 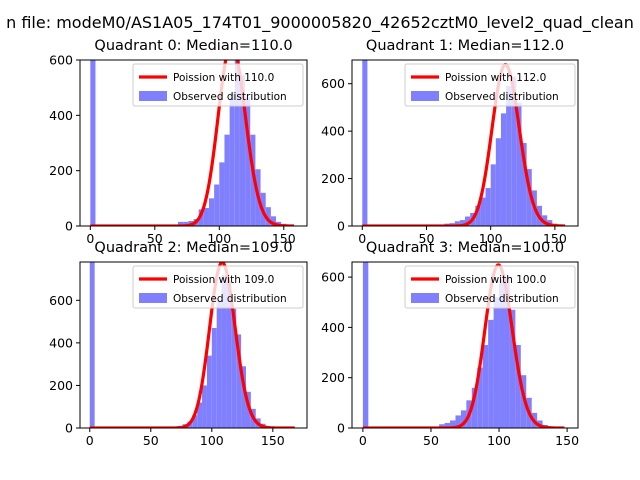 I want to click on legend-fit-label: Poission with 112.0, so click(x=495, y=78).